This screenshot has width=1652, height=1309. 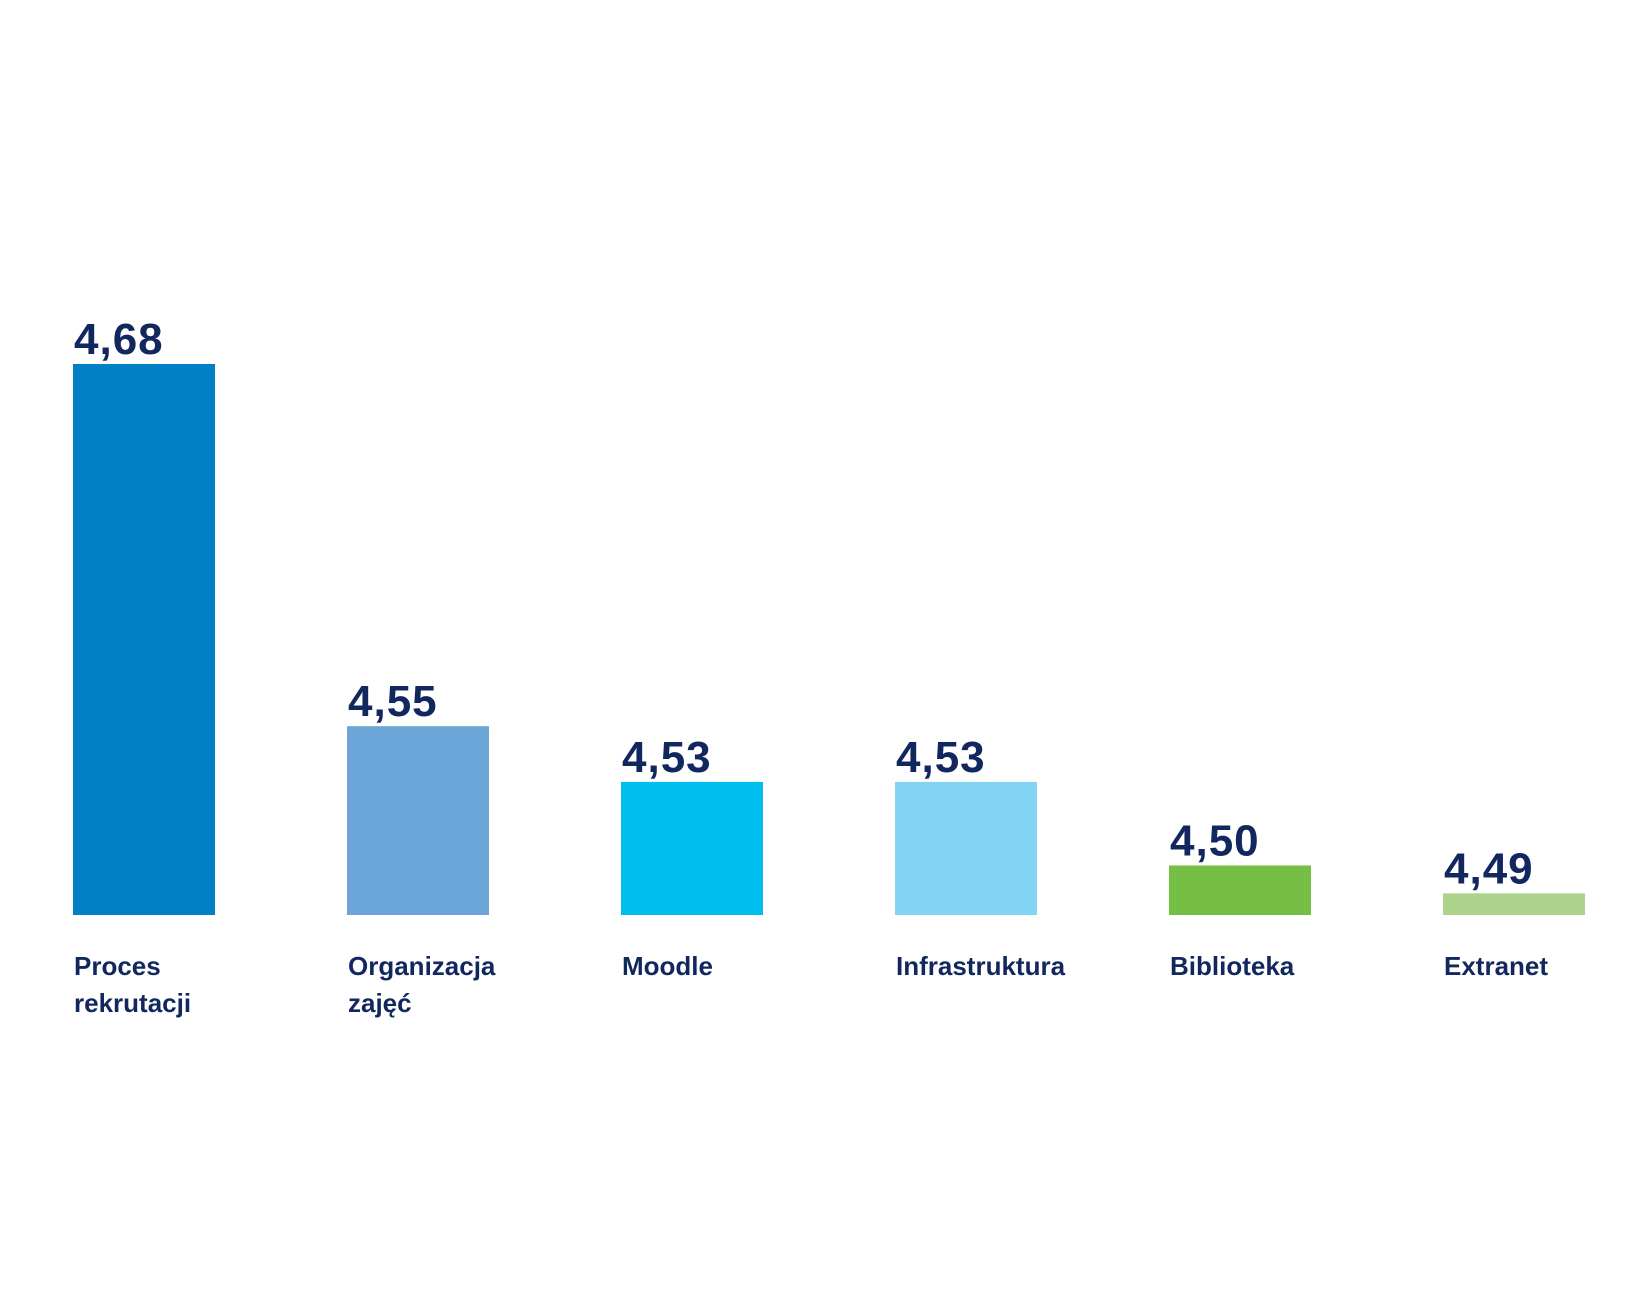 I want to click on value-label-2: 4,55, so click(x=393, y=701).